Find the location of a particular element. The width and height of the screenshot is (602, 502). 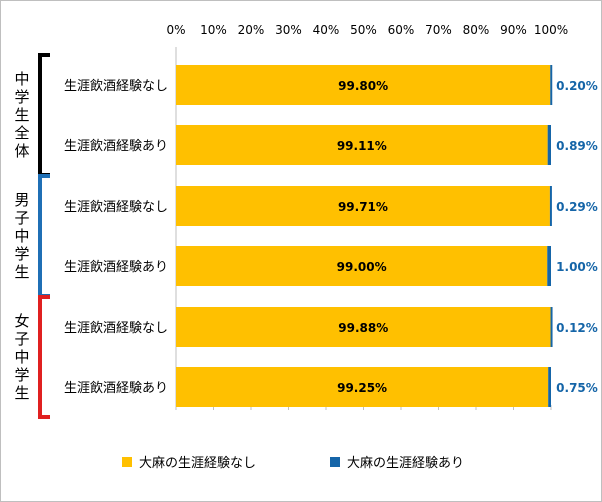

data-label-cannabis: 0.12% is located at coordinates (577, 328).